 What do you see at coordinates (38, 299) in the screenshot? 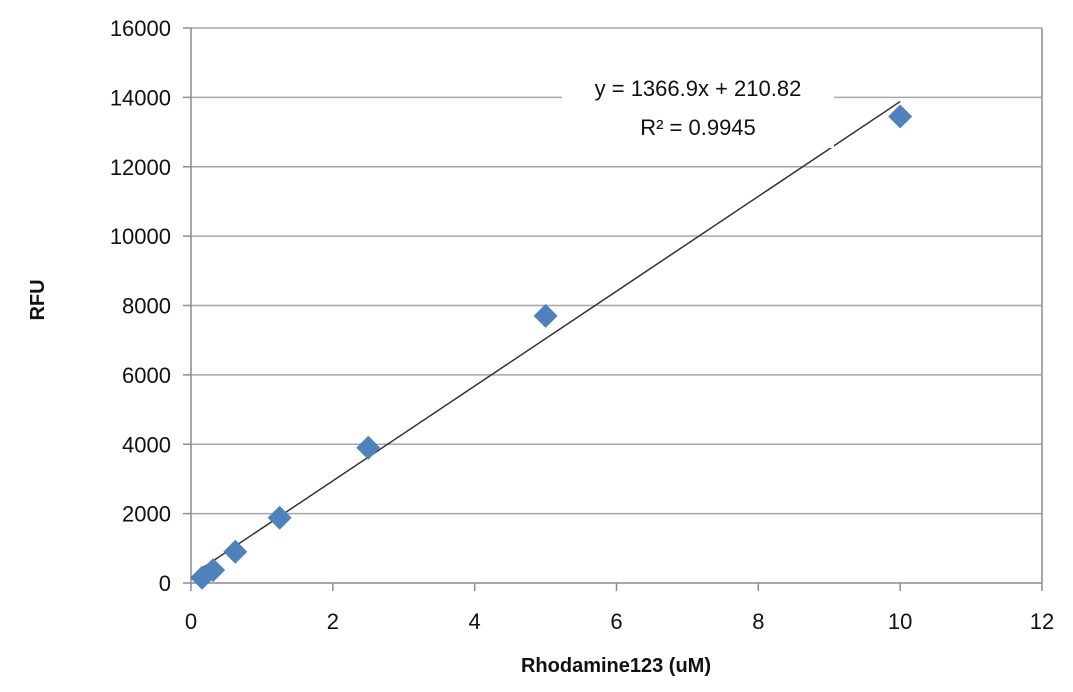
I see `y-axis-title: RFU` at bounding box center [38, 299].